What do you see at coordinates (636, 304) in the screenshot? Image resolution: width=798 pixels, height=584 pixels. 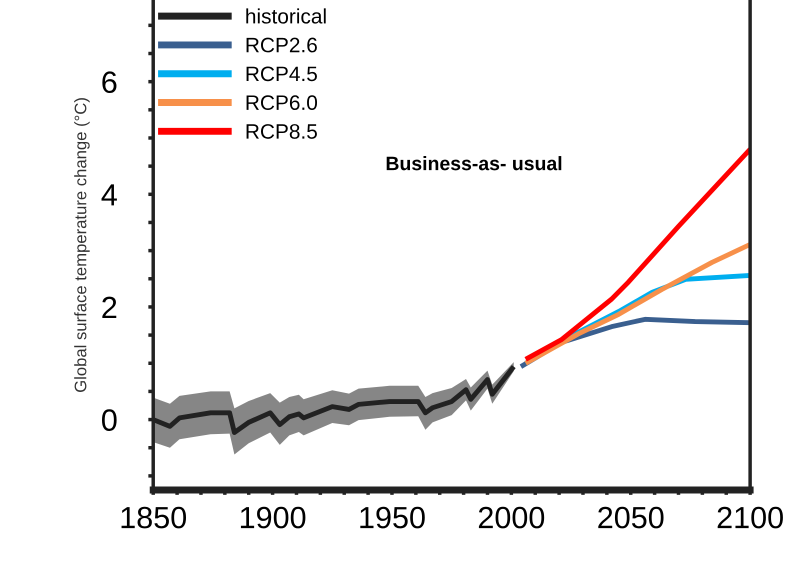 I see `line-series` at bounding box center [636, 304].